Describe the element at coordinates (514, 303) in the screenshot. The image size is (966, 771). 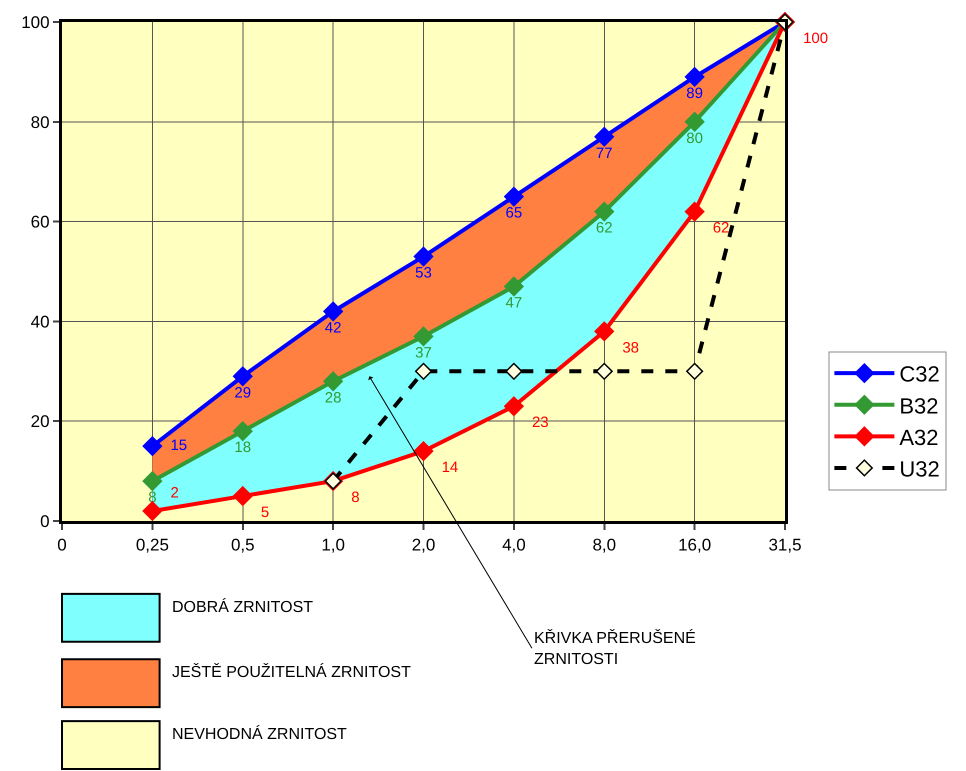
I see `data-label: 47` at that location.